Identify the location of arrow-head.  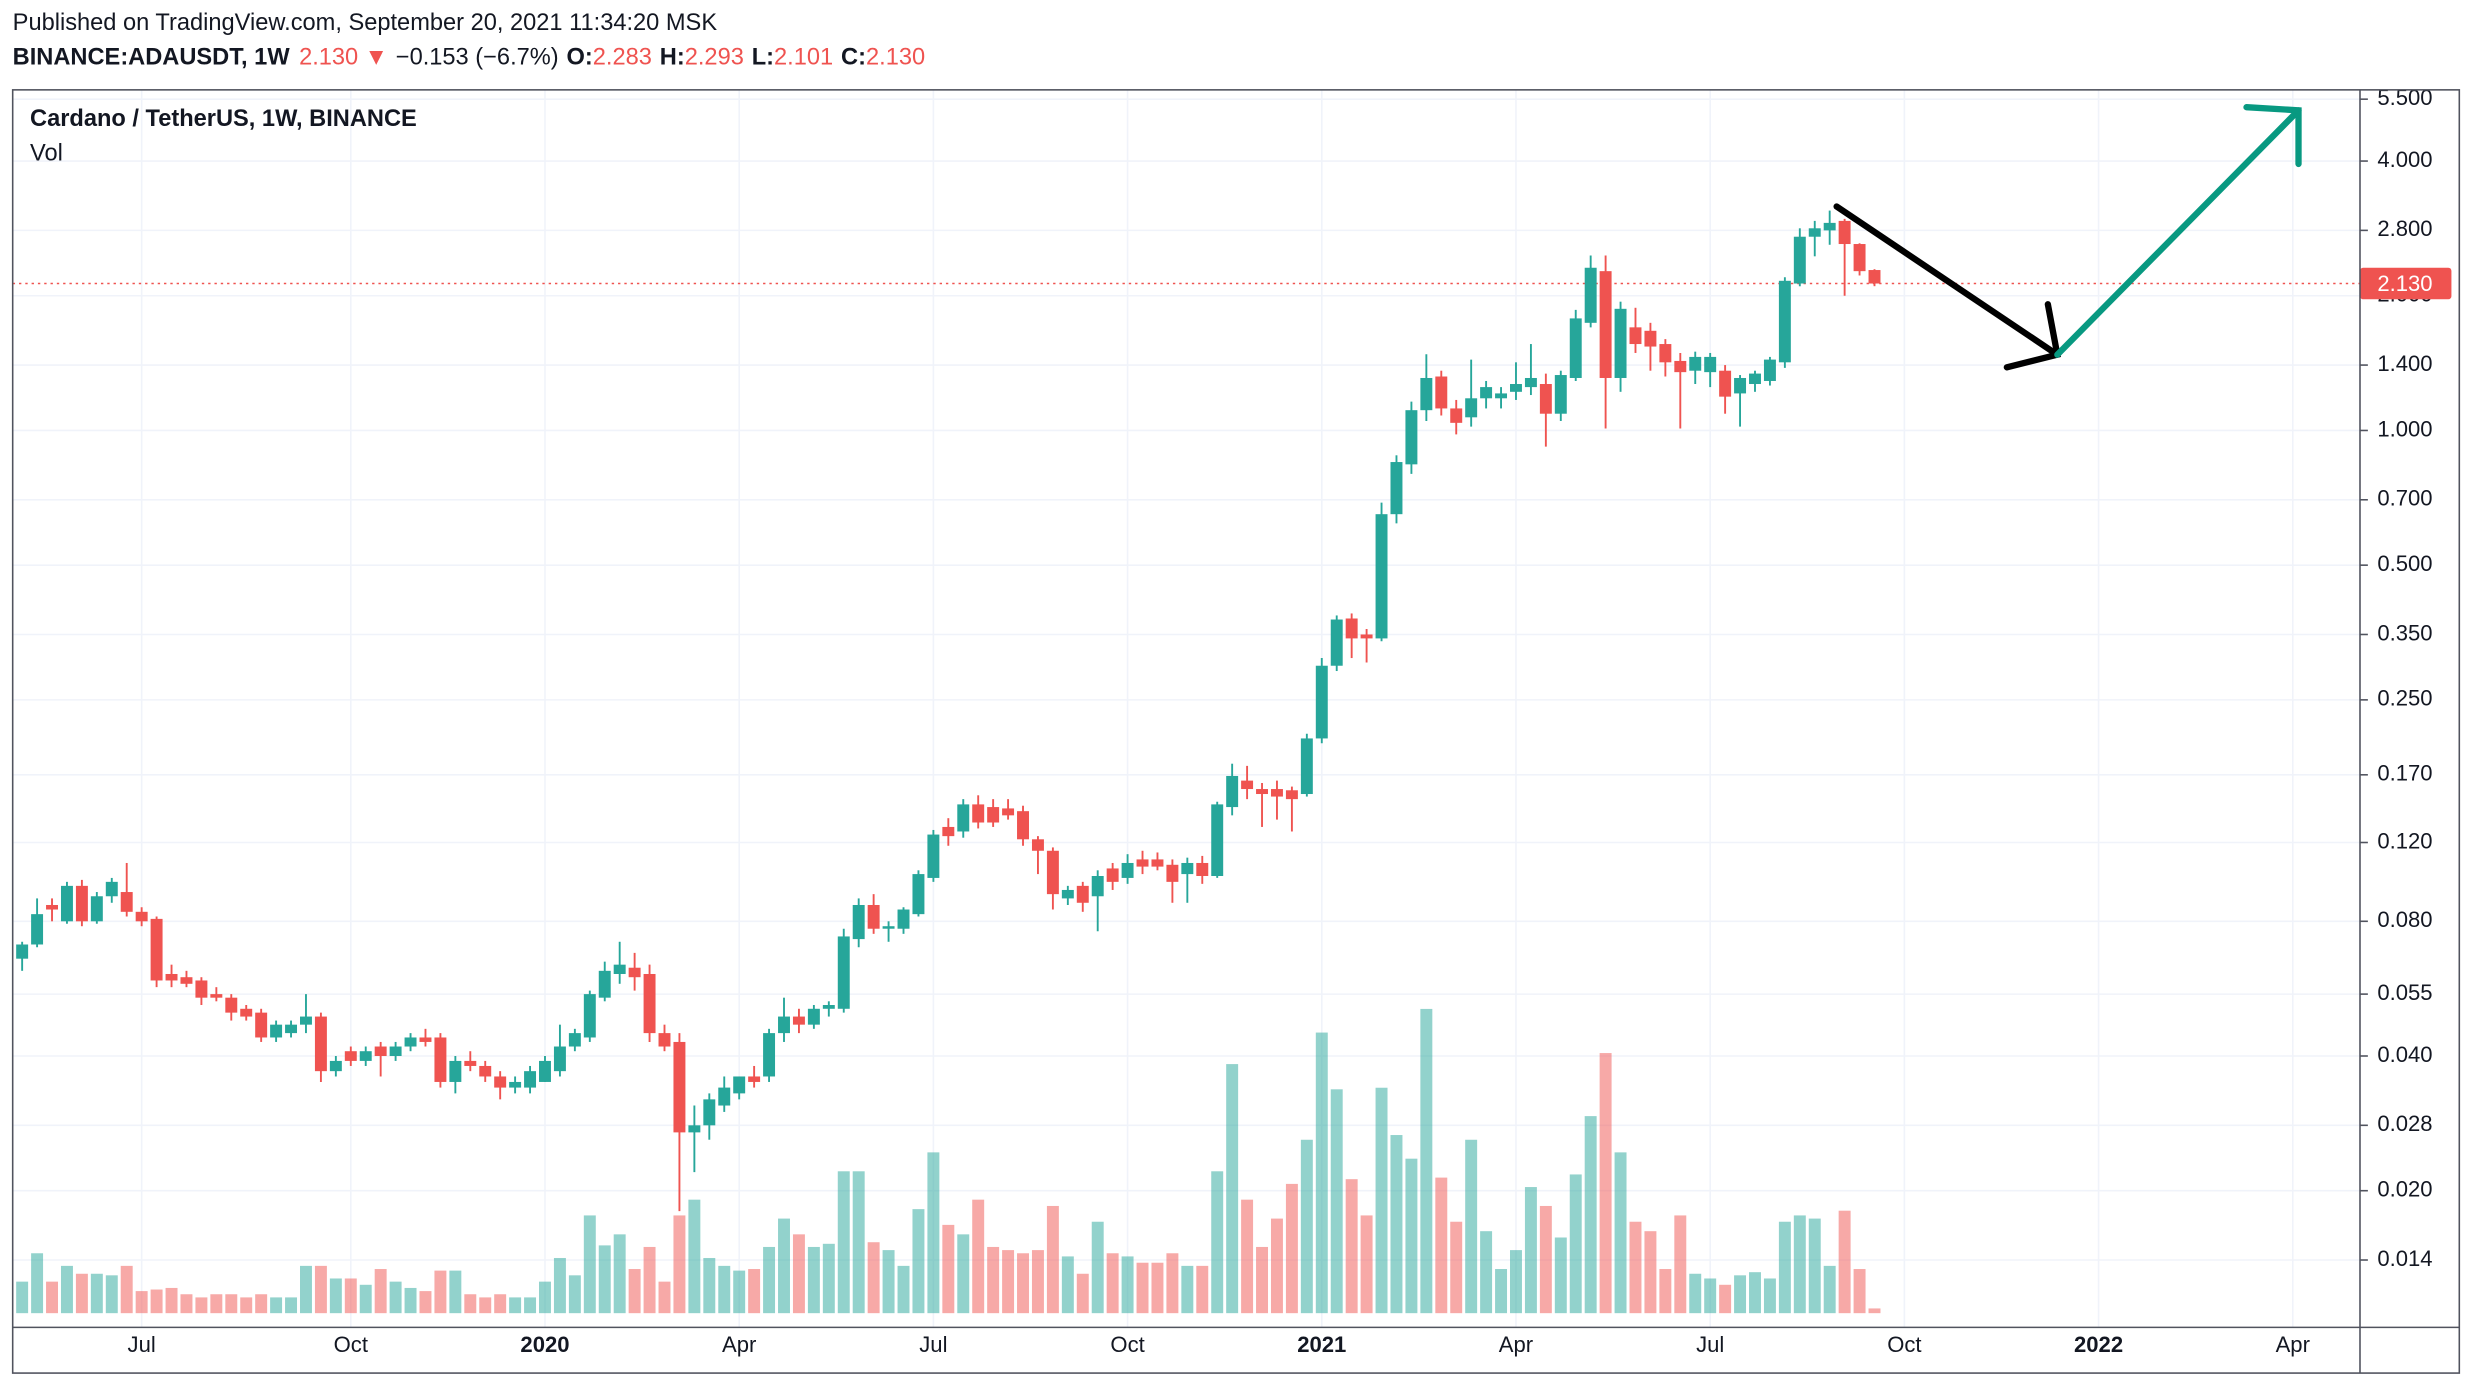
(2272, 136).